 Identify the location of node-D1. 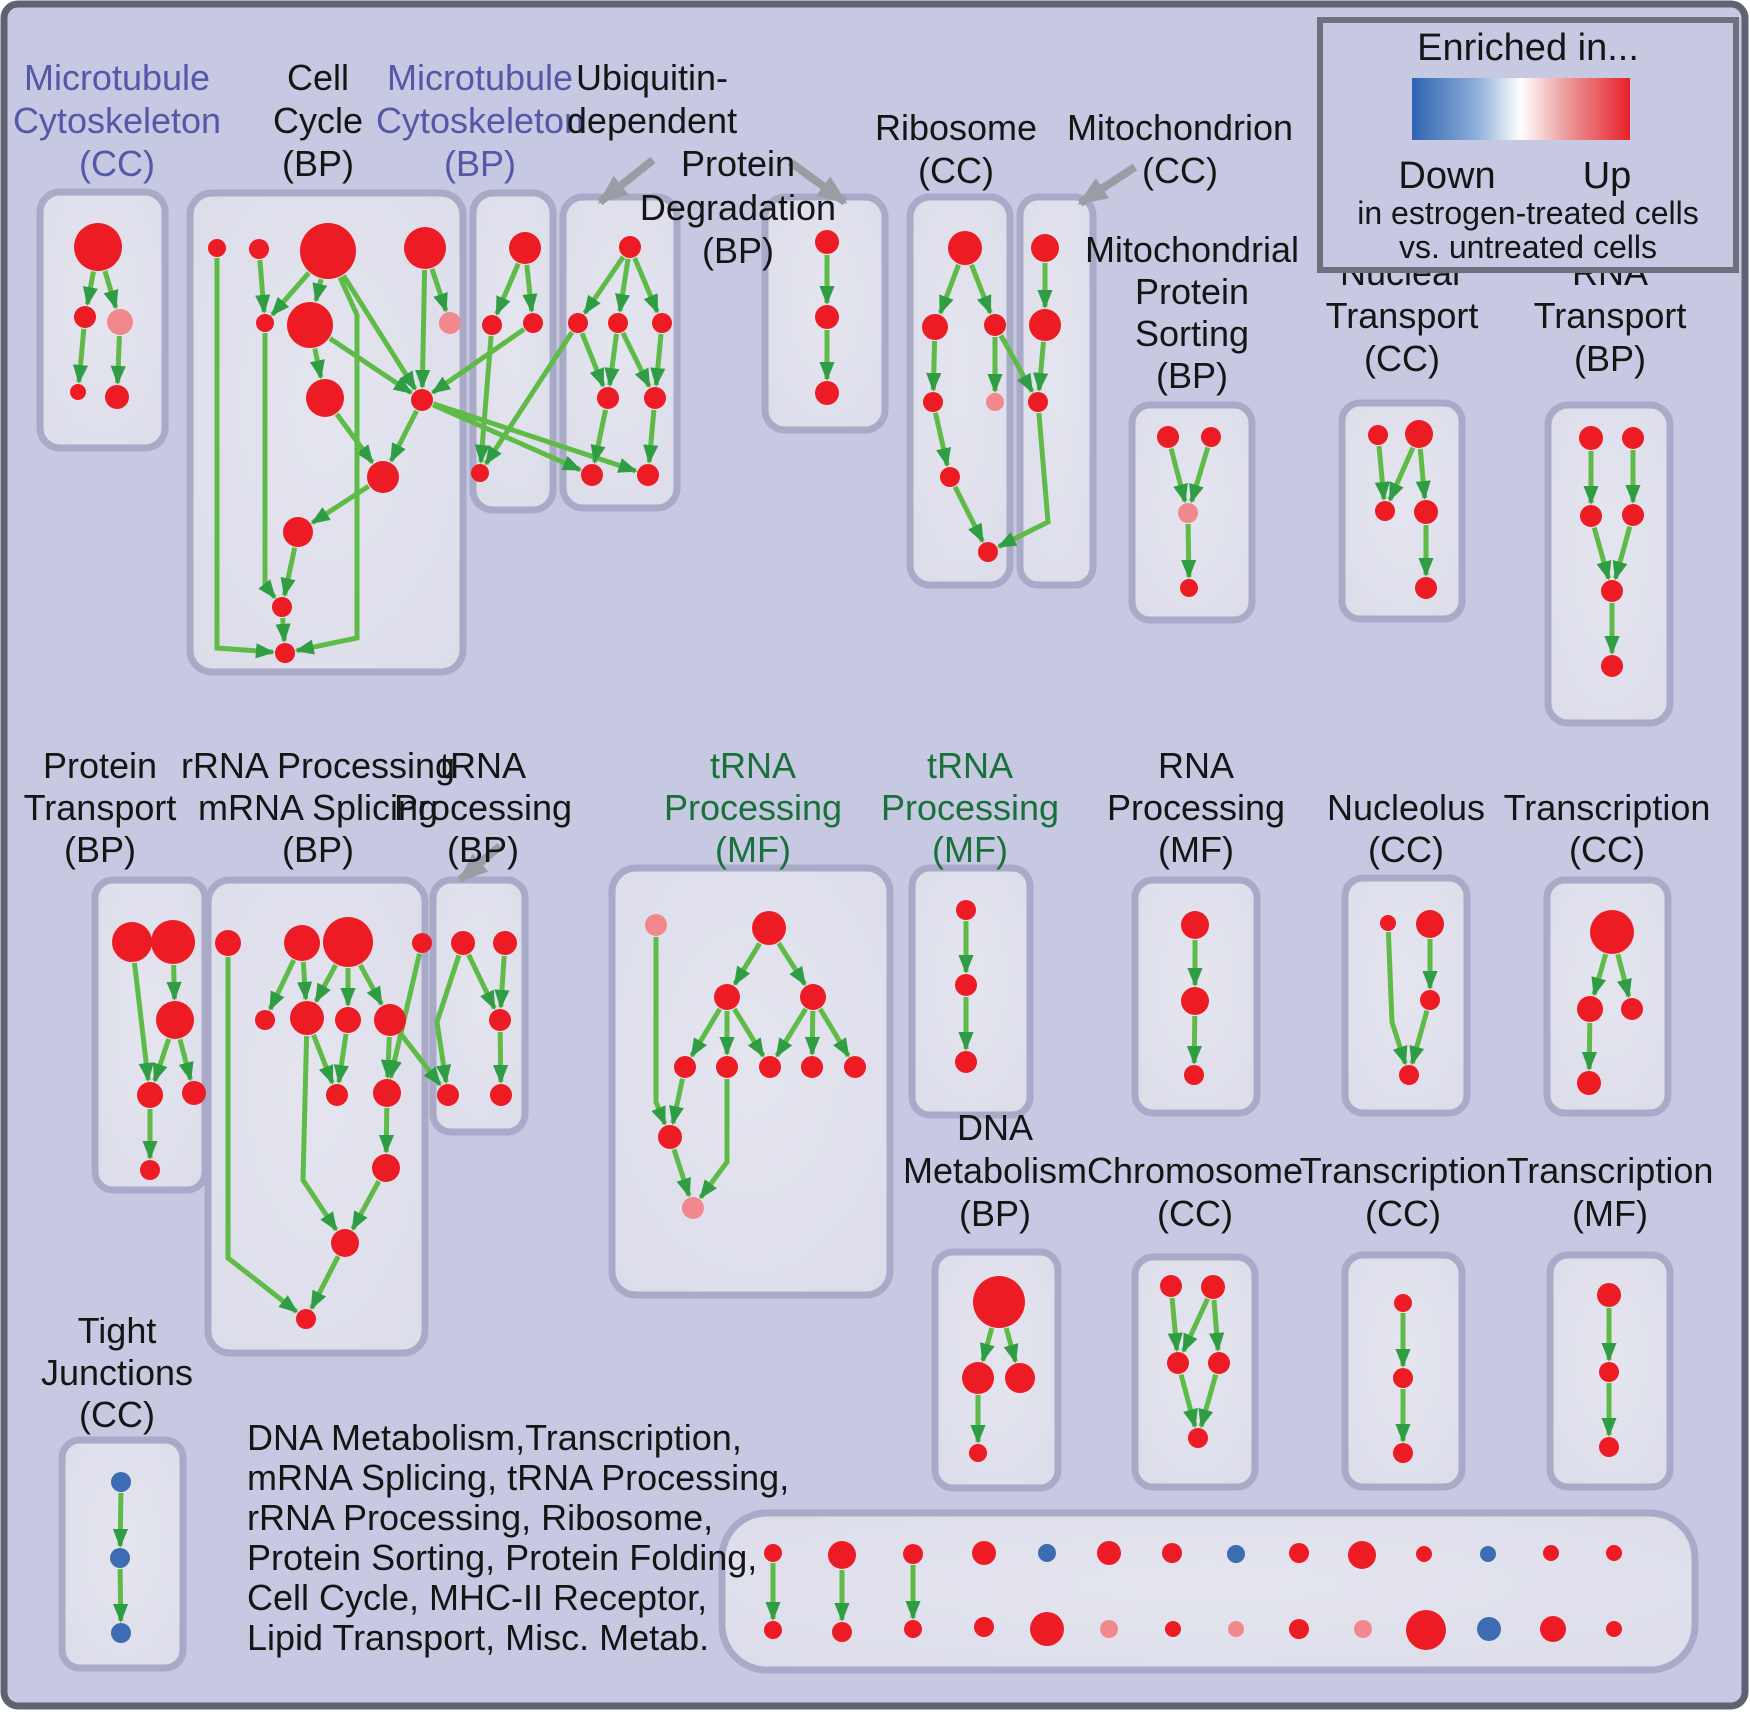
(132, 942).